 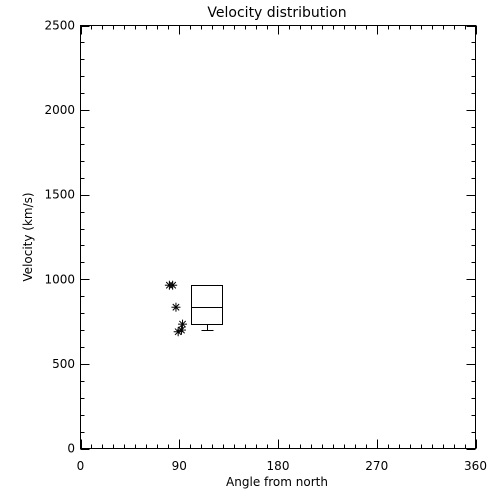 What do you see at coordinates (59, 279) in the screenshot?
I see `y-tick-label: 1000` at bounding box center [59, 279].